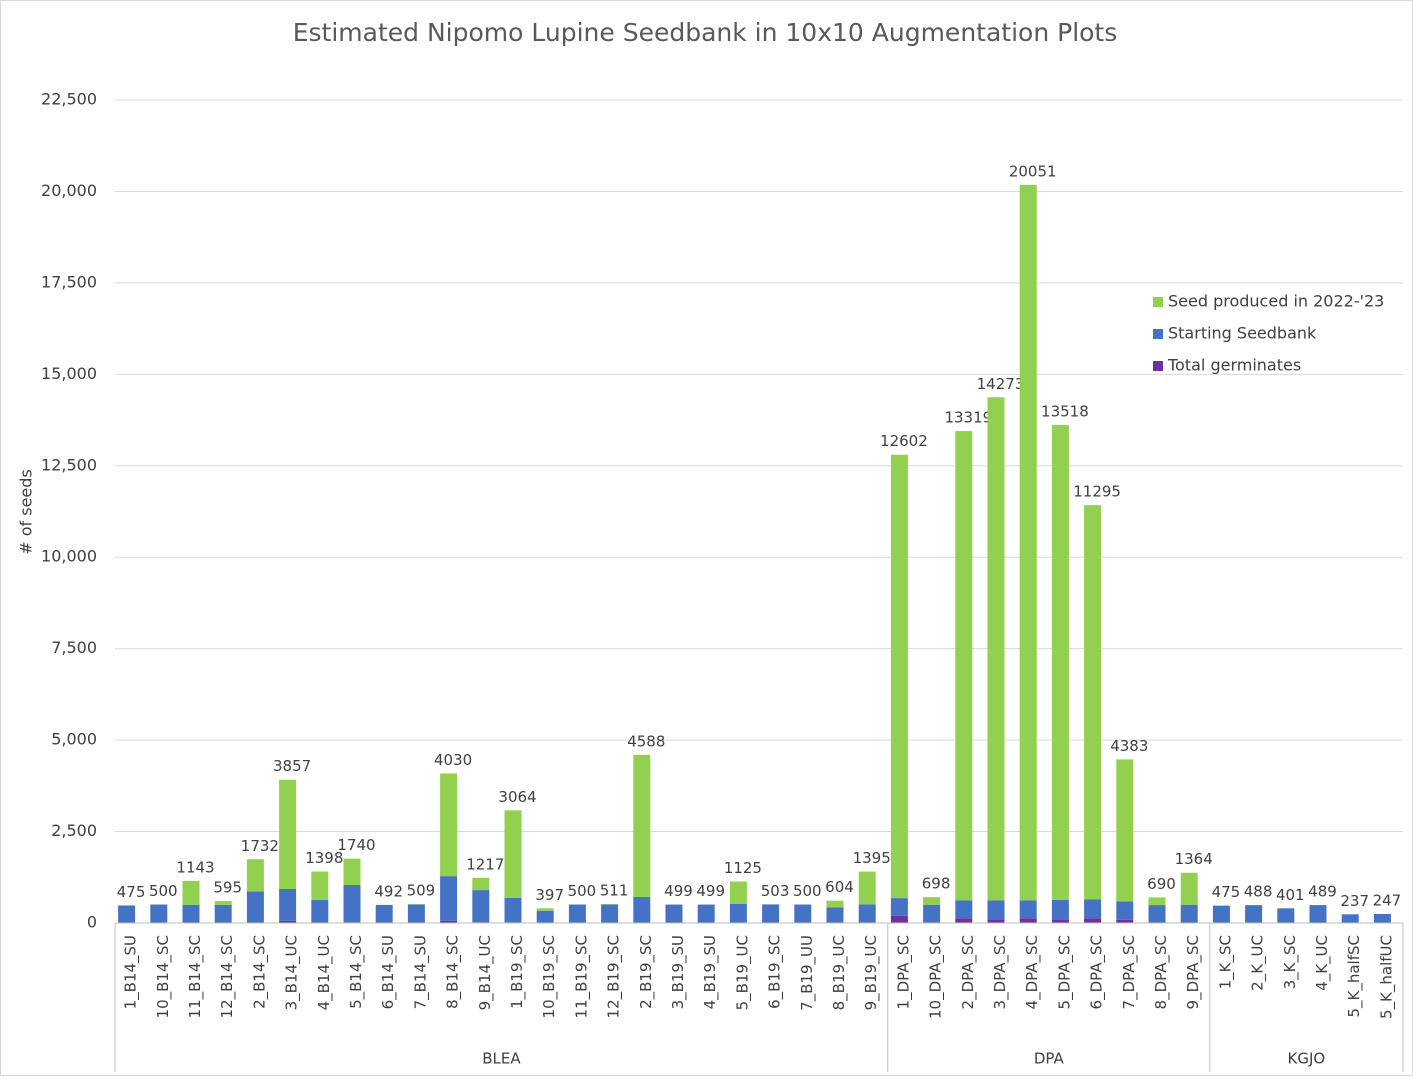  Describe the element at coordinates (420, 972) in the screenshot. I see `x-tick-label: 7_B14_SU` at that location.